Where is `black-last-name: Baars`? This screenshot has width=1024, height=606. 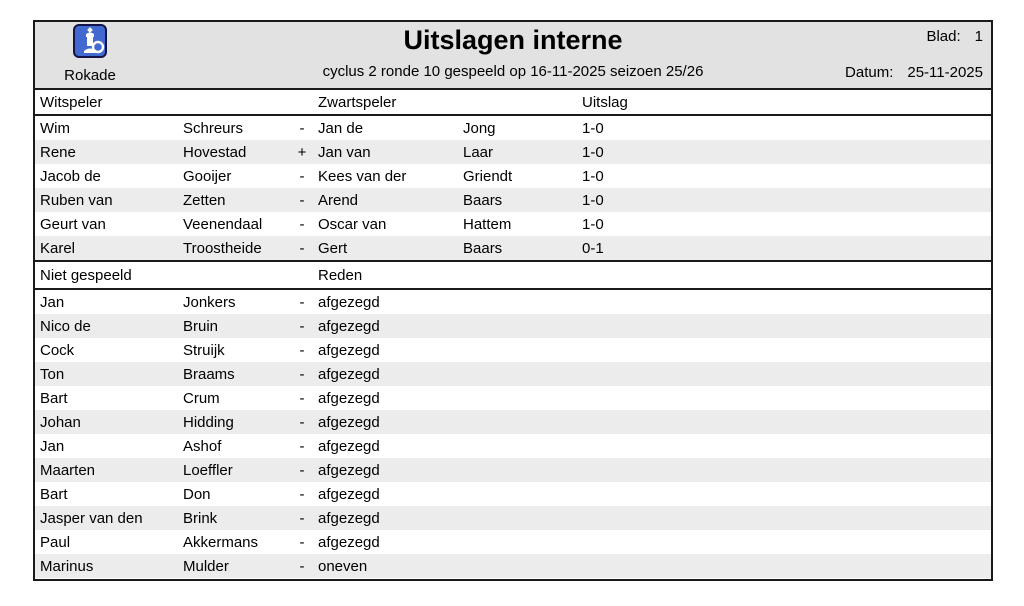
black-last-name: Baars is located at coordinates (483, 248).